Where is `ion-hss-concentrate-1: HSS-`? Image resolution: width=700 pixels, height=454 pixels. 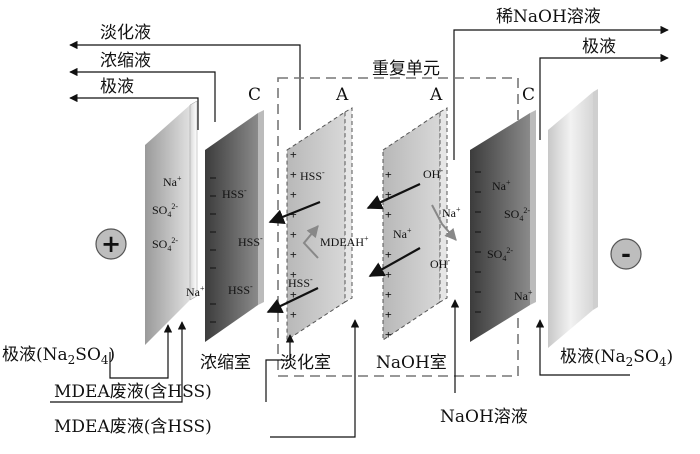 ion-hss-concentrate-1: HSS- is located at coordinates (234, 193).